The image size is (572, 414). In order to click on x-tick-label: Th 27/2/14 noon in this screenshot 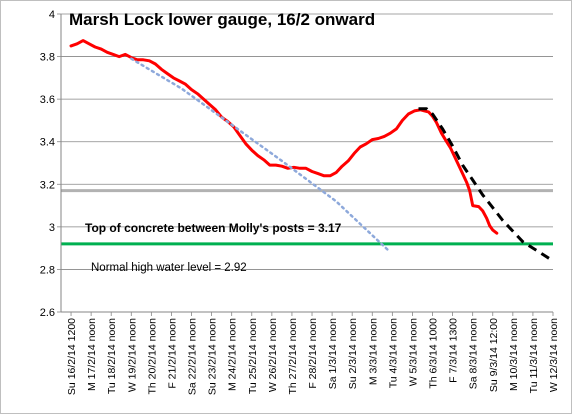, I will do `click(293, 356)`.